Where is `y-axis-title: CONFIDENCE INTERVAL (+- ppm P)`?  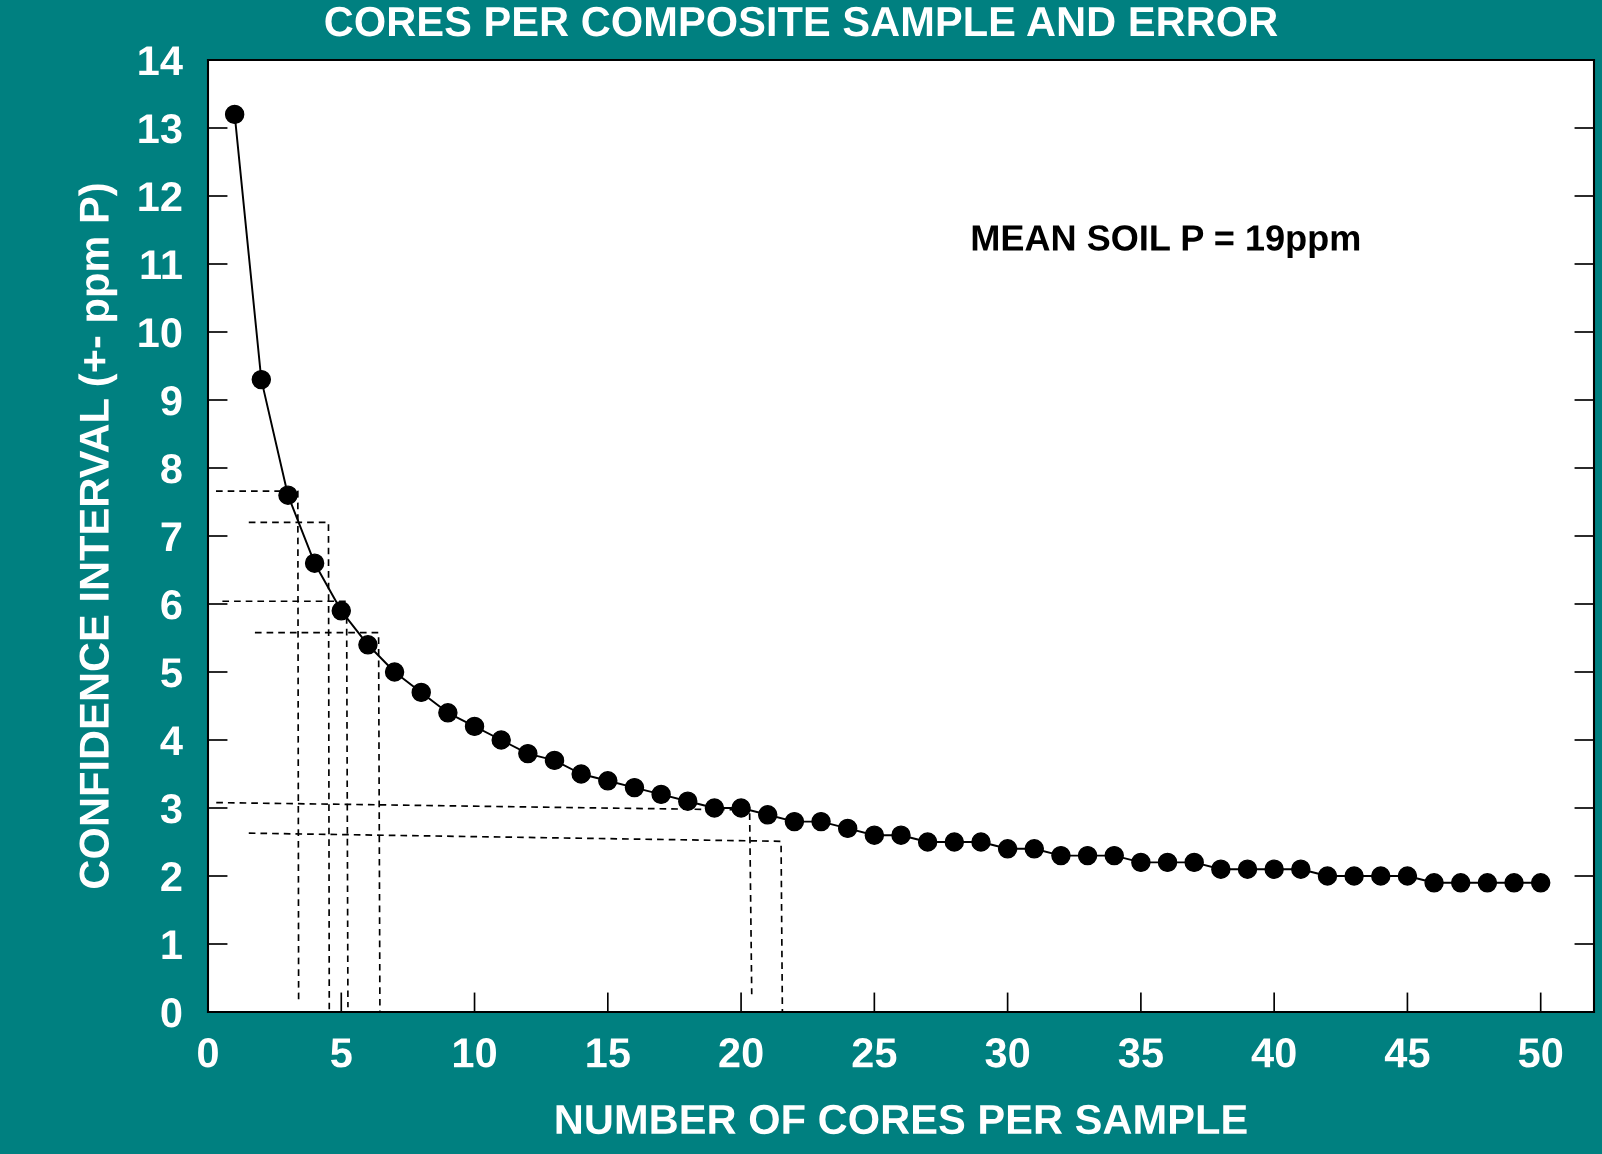 y-axis-title: CONFIDENCE INTERVAL (+- ppm P) is located at coordinates (98, 536).